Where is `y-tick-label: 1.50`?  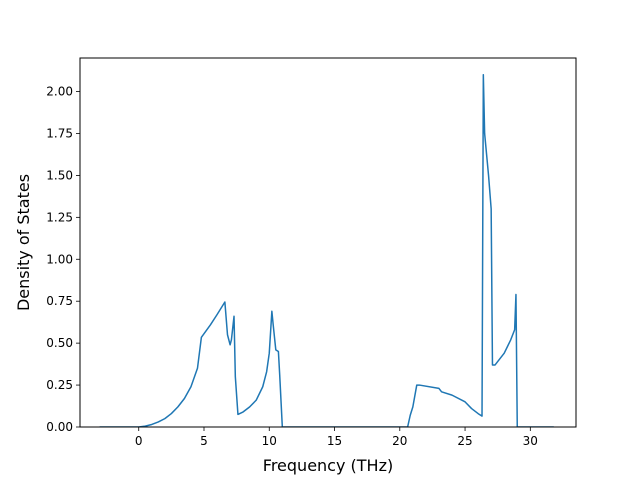
y-tick-label: 1.50 is located at coordinates (59, 175).